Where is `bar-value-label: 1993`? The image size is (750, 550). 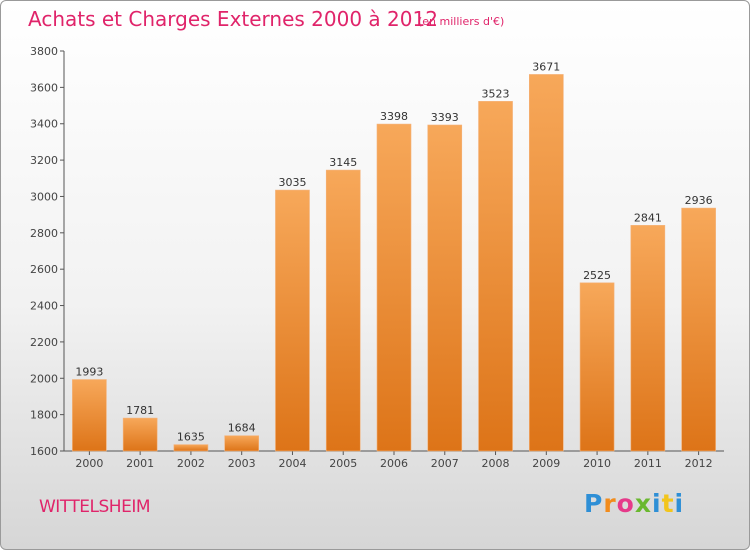 bar-value-label: 1993 is located at coordinates (89, 372).